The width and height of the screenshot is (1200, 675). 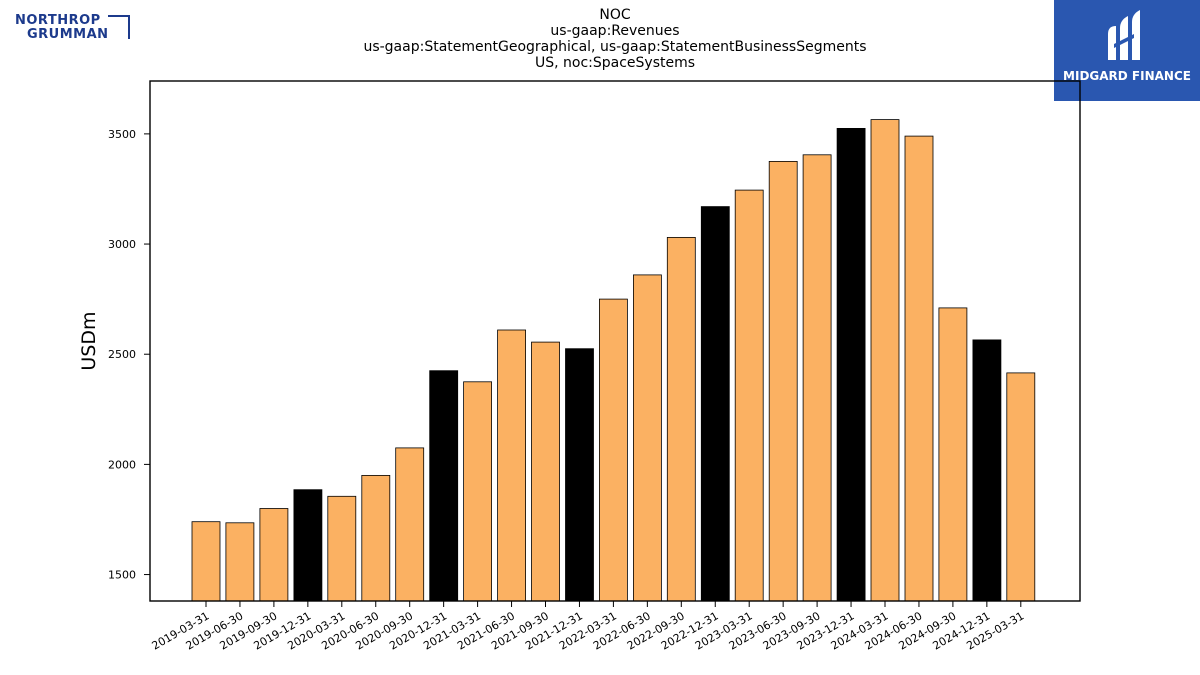 What do you see at coordinates (89, 340) in the screenshot?
I see `y-axis-label: USDm` at bounding box center [89, 340].